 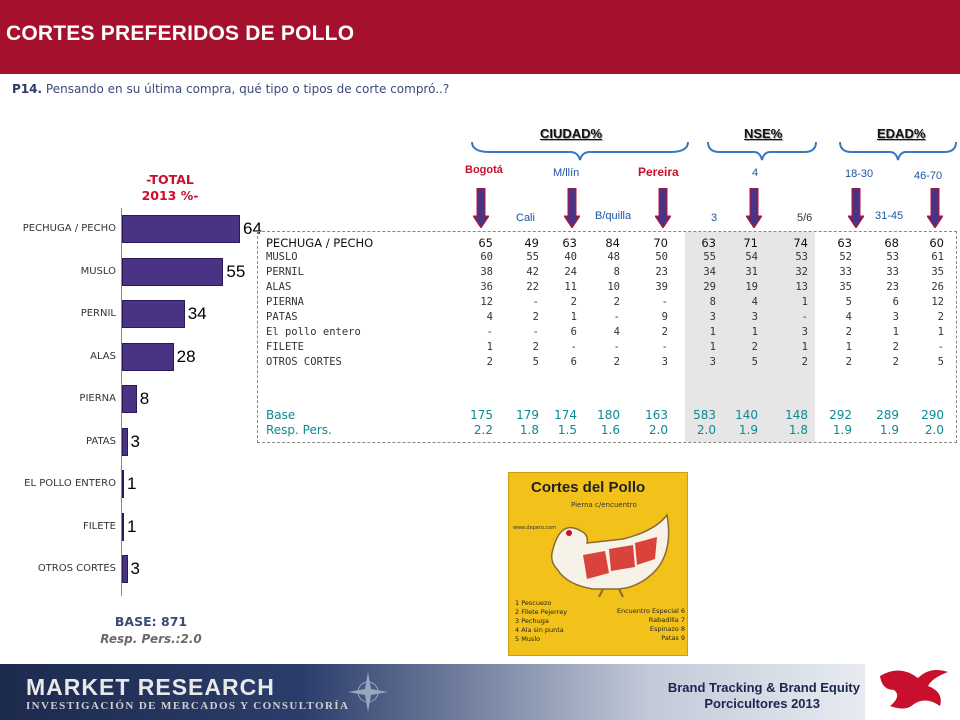 I want to click on bar-value-label: 34, so click(x=197, y=313).